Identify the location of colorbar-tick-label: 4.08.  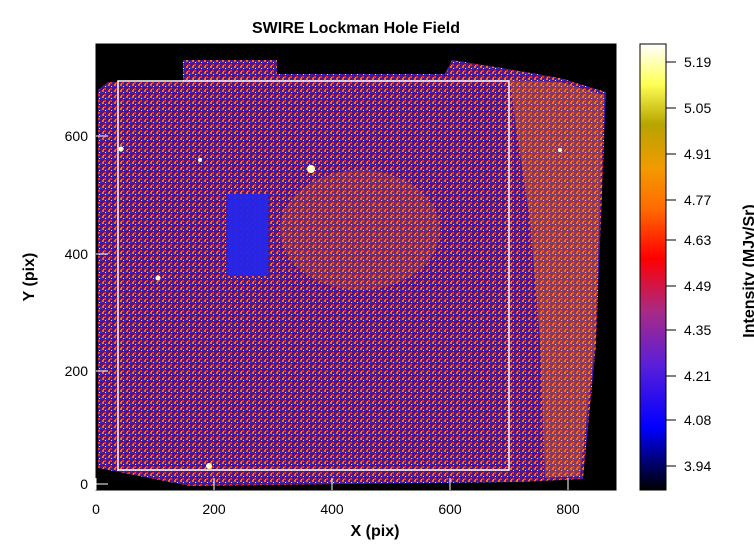
(697, 420).